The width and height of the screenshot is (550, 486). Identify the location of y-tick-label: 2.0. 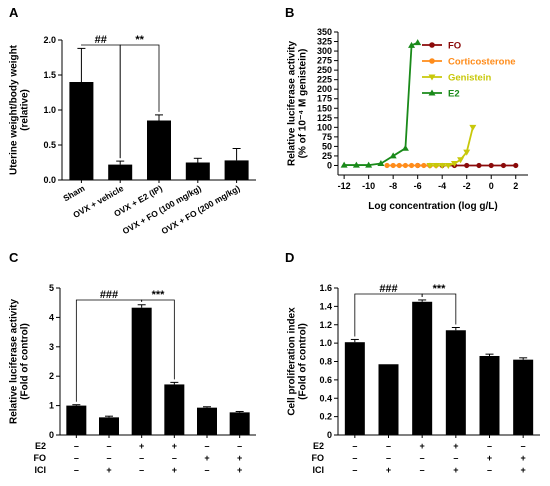
(49, 40).